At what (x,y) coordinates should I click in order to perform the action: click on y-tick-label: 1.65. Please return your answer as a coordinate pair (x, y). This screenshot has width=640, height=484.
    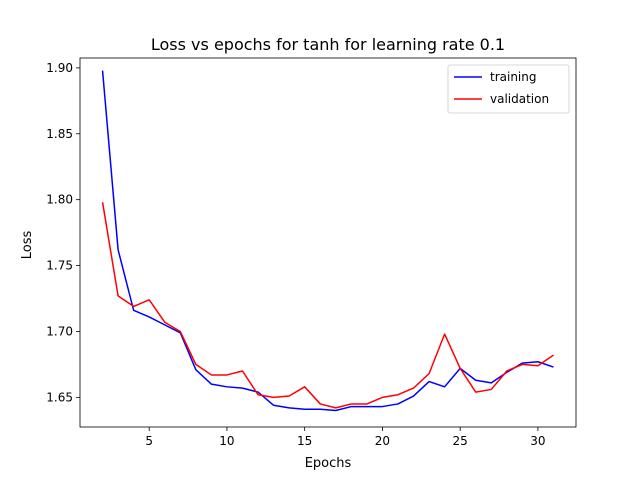
    Looking at the image, I should click on (59, 397).